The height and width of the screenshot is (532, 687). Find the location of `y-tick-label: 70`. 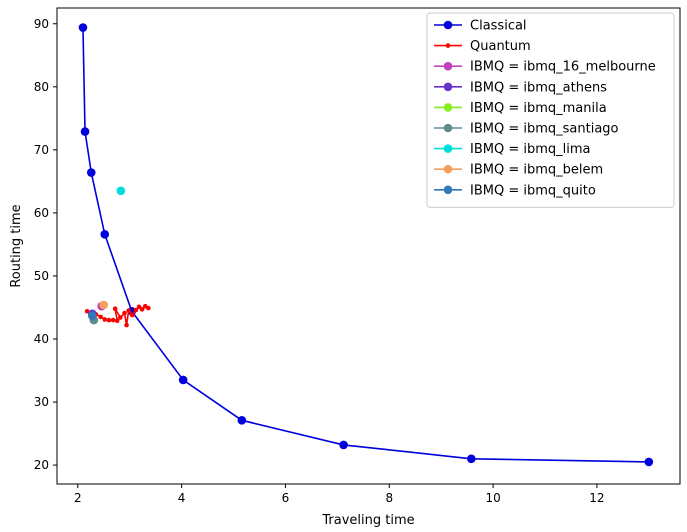

y-tick-label: 70 is located at coordinates (41, 150).